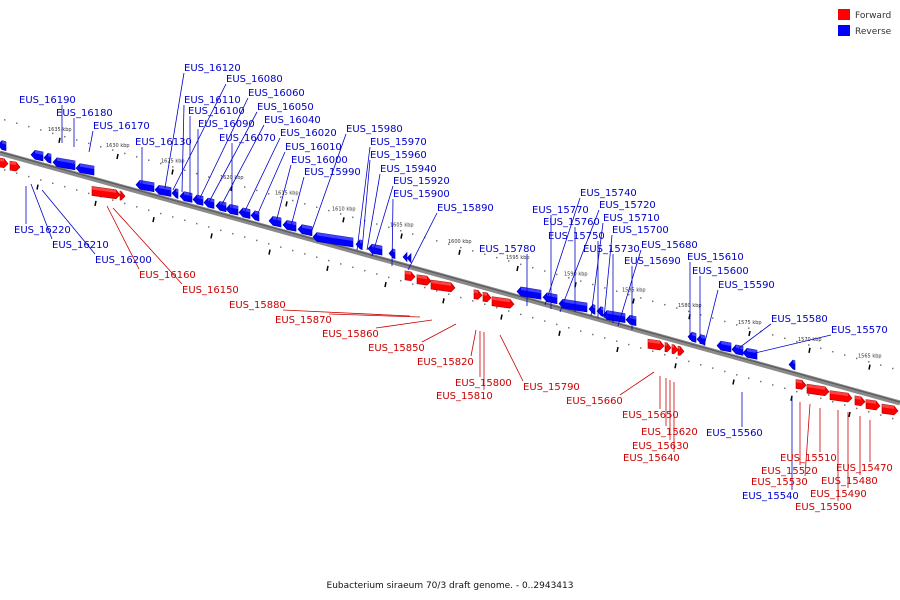 The height and width of the screenshot is (600, 900). What do you see at coordinates (611, 249) in the screenshot?
I see `reverse-gene-label: EUS_15730` at bounding box center [611, 249].